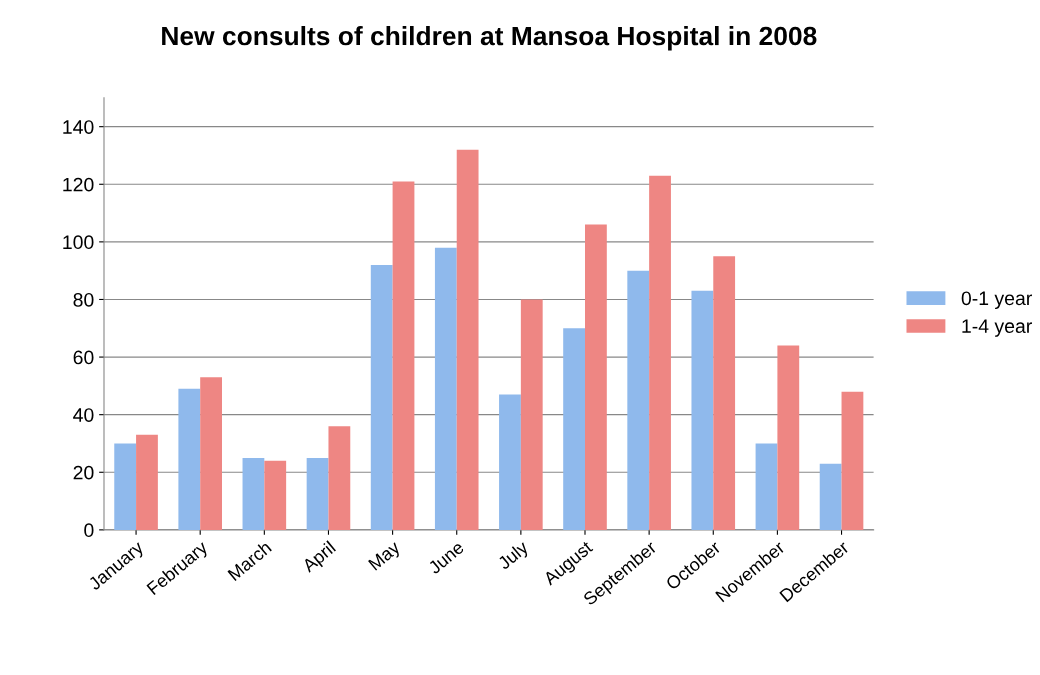  I want to click on chart-title: New consults of children at Mansoa Hospital in 2008, so click(489, 38).